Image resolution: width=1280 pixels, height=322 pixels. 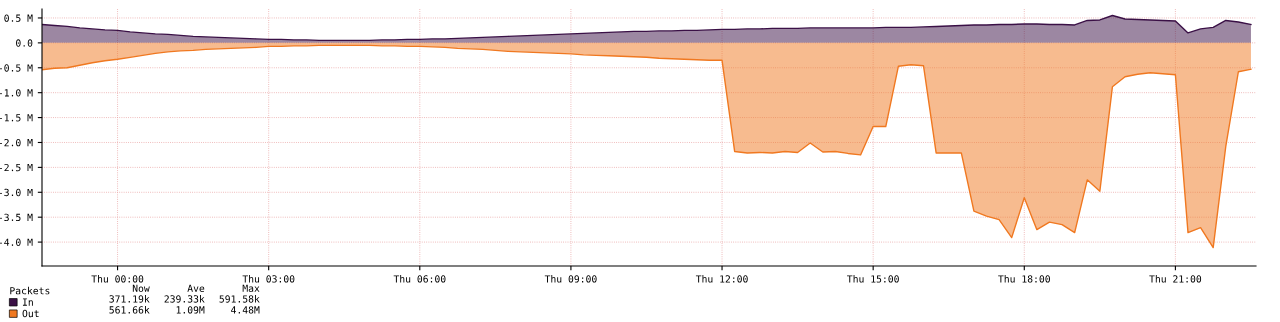 I want to click on y-tick-label: -4.0 M, so click(x=16, y=242).